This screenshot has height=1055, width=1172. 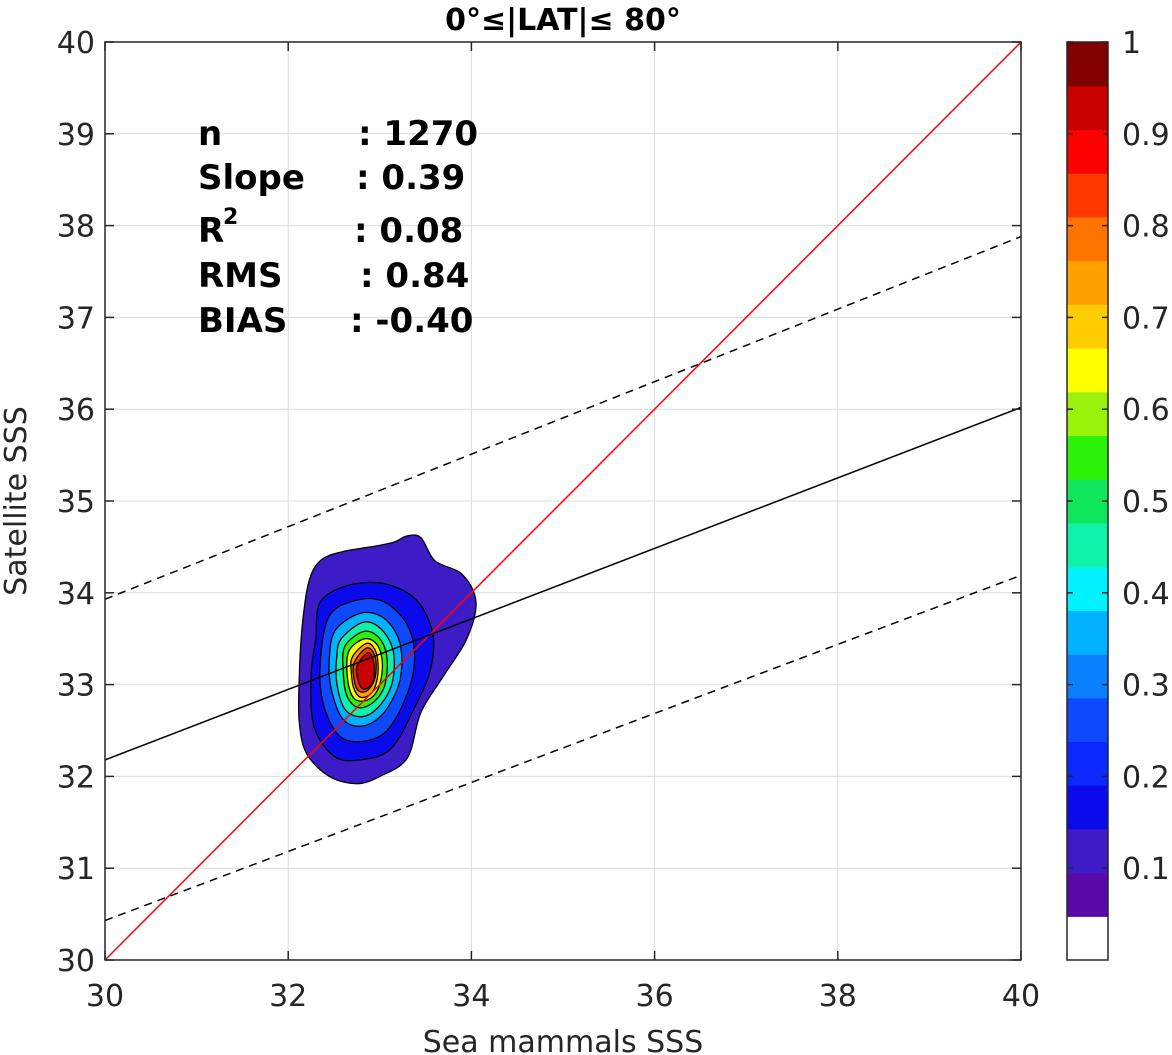 I want to click on x-tick-label: 36, so click(x=655, y=996).